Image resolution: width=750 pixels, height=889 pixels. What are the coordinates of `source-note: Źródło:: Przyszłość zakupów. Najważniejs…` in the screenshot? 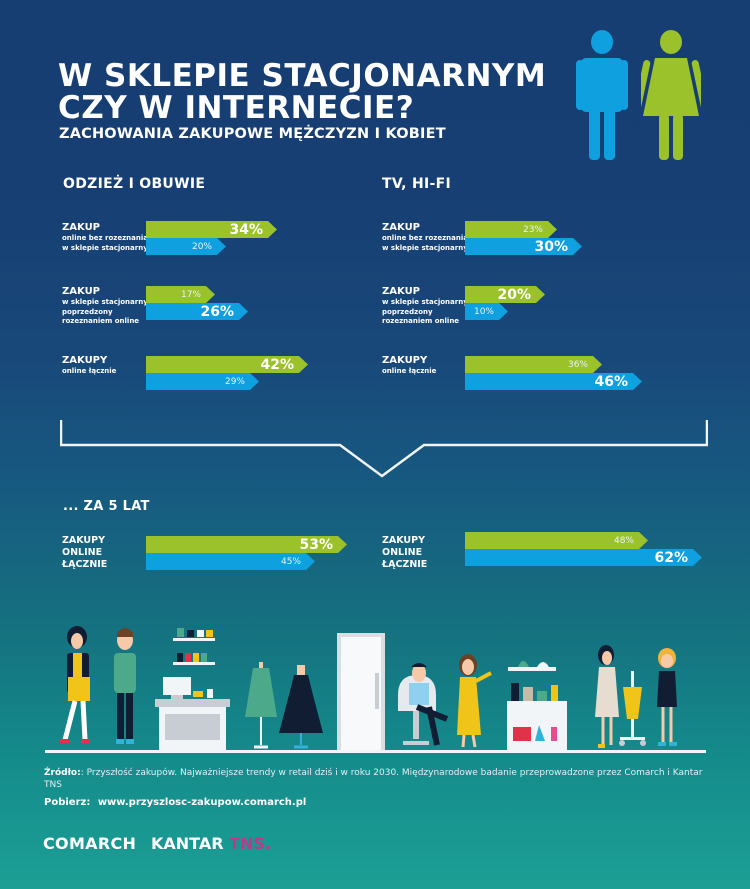 It's located at (374, 779).